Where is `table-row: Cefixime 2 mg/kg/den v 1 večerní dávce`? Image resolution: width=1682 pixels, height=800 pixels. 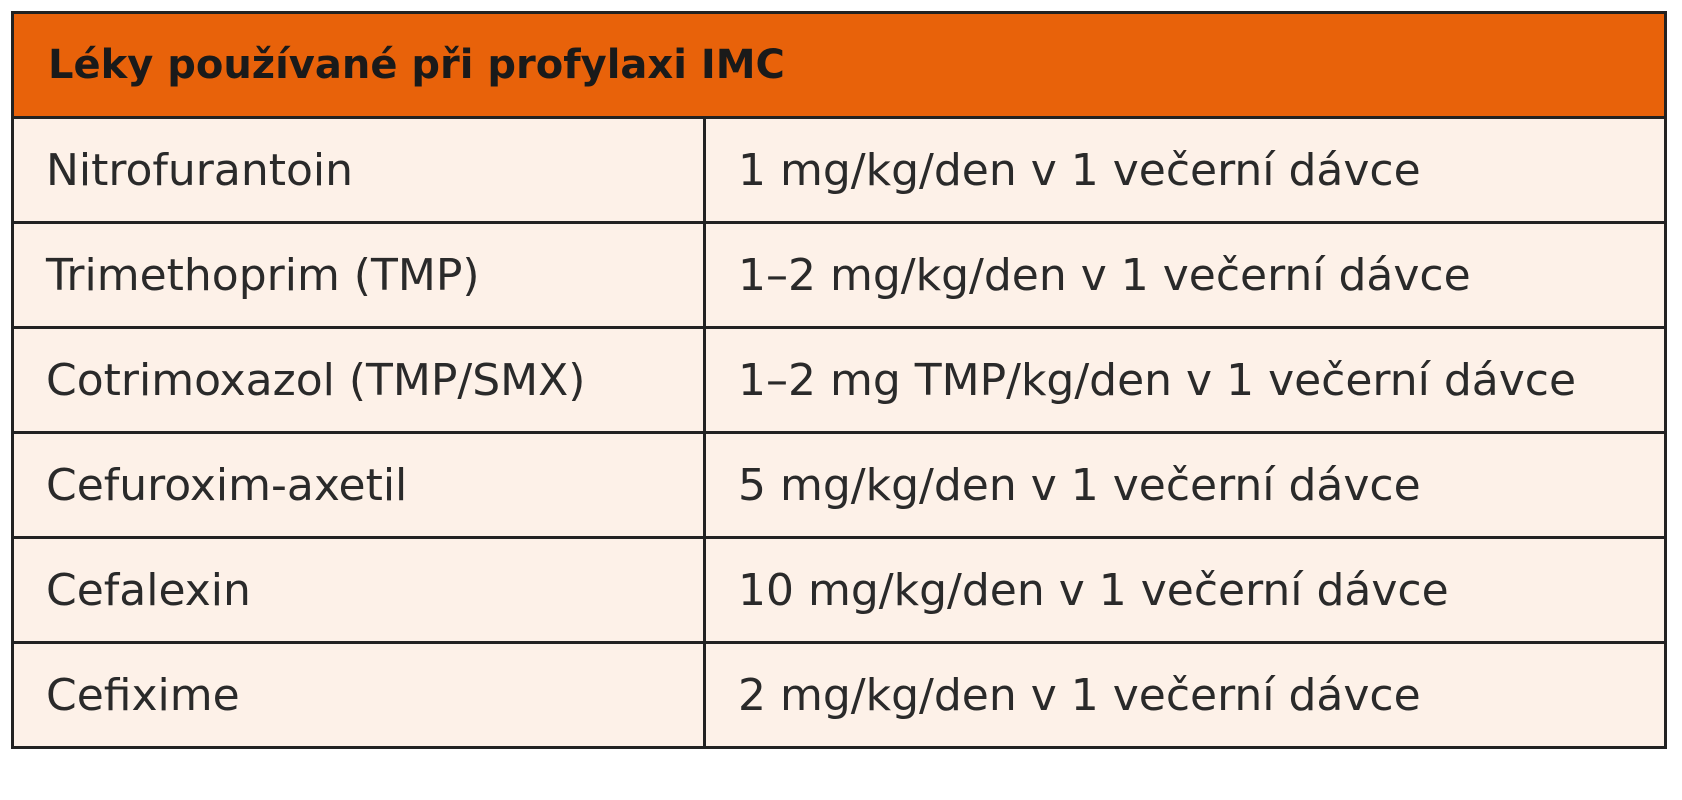
table-row: Cefixime 2 mg/kg/den v 1 večerní dávce is located at coordinates (839, 695).